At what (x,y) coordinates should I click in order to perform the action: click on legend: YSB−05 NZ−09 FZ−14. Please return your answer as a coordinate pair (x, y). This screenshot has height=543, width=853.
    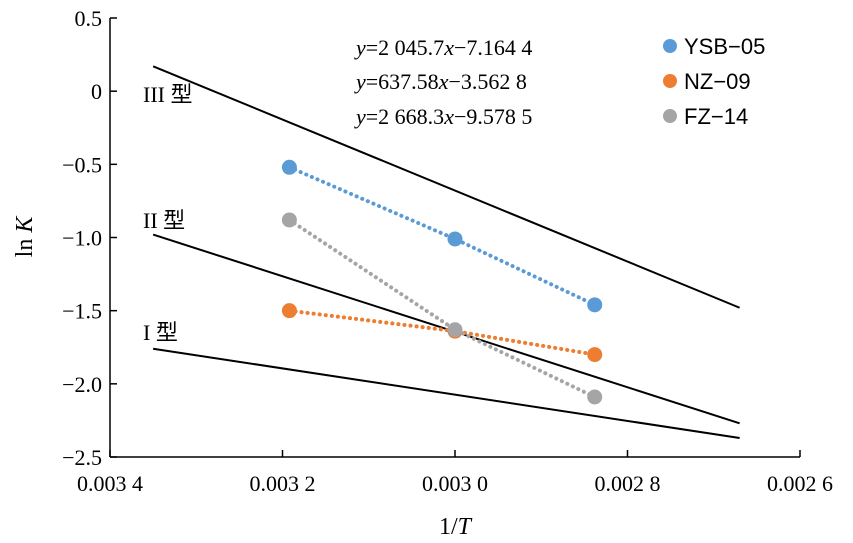
    Looking at the image, I should click on (714, 81).